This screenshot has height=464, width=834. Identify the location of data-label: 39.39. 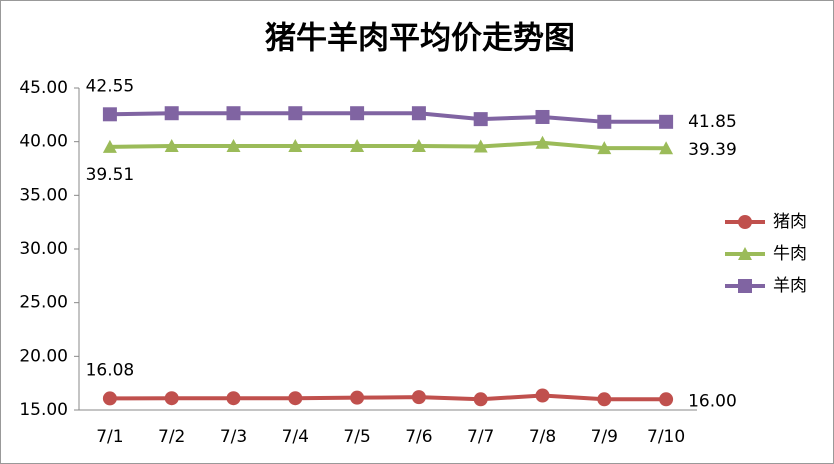
(712, 150).